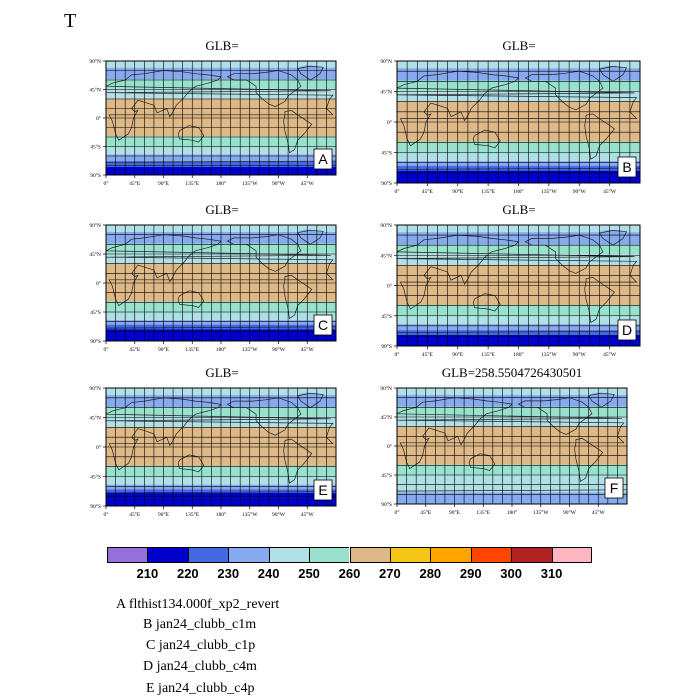  What do you see at coordinates (198, 604) in the screenshot?
I see `legend-entry: A flthist134.000f_xp2_revert` at bounding box center [198, 604].